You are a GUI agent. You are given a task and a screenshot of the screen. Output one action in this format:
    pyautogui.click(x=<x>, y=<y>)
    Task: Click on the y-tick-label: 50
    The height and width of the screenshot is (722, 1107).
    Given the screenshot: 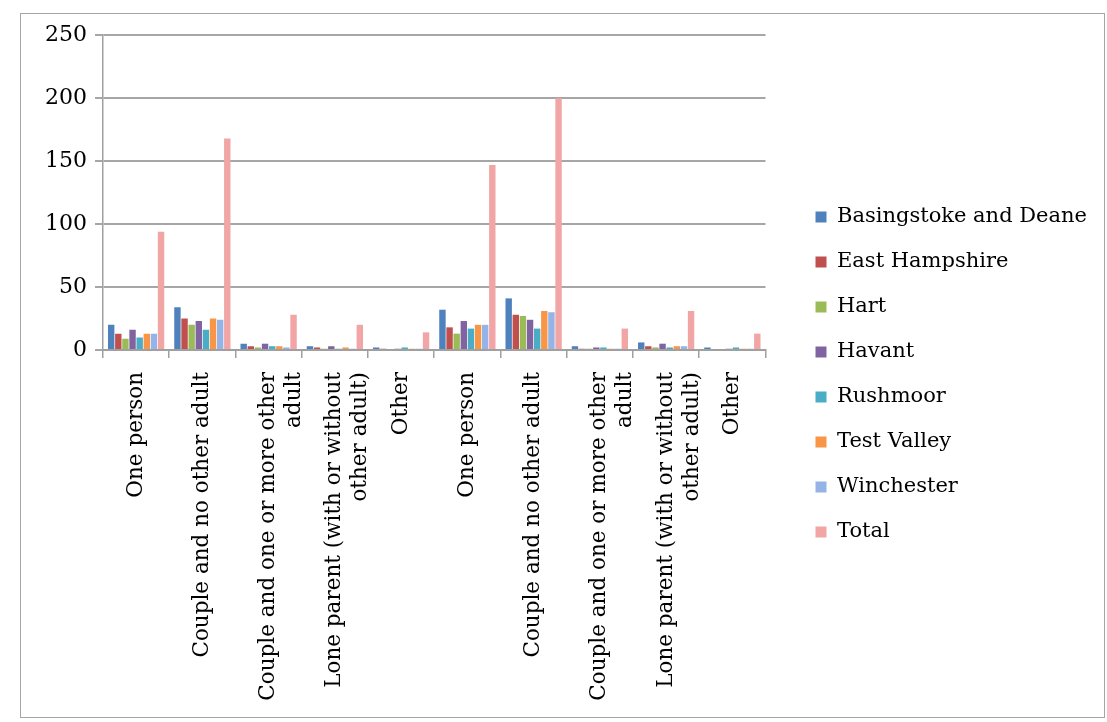 What is the action you would take?
    pyautogui.click(x=72, y=285)
    